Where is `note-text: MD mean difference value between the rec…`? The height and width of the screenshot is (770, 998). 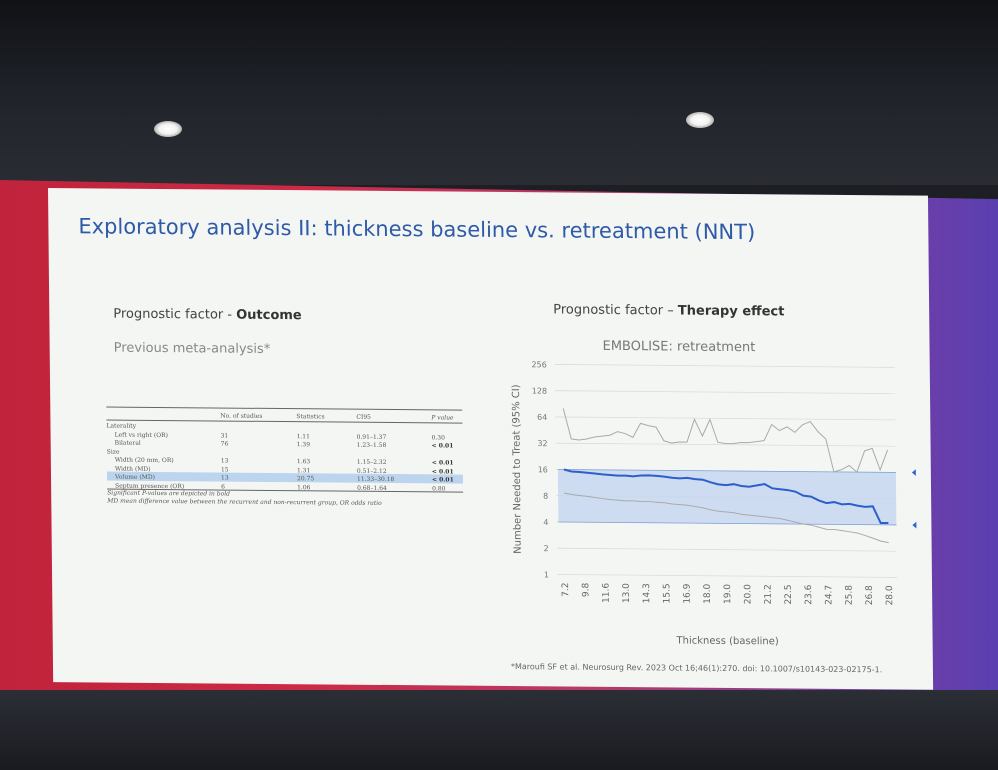
note-text: MD mean difference value between the rec… is located at coordinates (244, 502).